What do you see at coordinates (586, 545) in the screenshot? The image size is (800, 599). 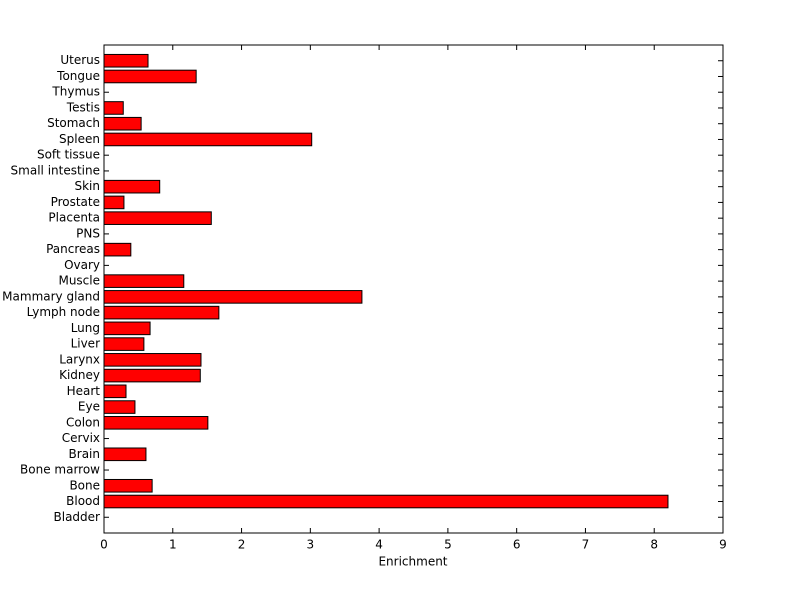 I see `x-tick-label: 7` at bounding box center [586, 545].